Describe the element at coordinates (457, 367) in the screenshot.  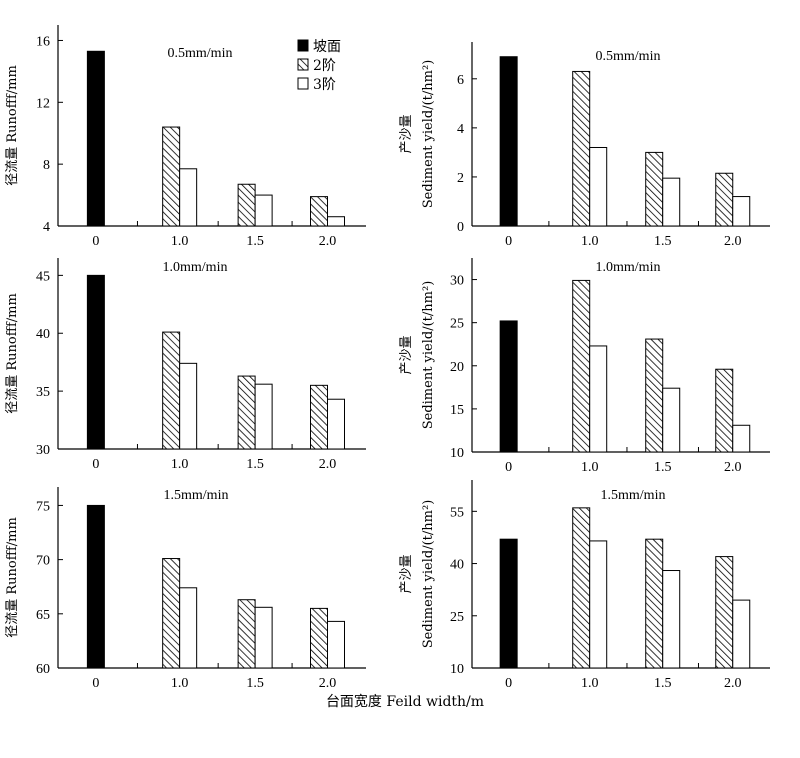
I see `y-tick-label: 20` at that location.